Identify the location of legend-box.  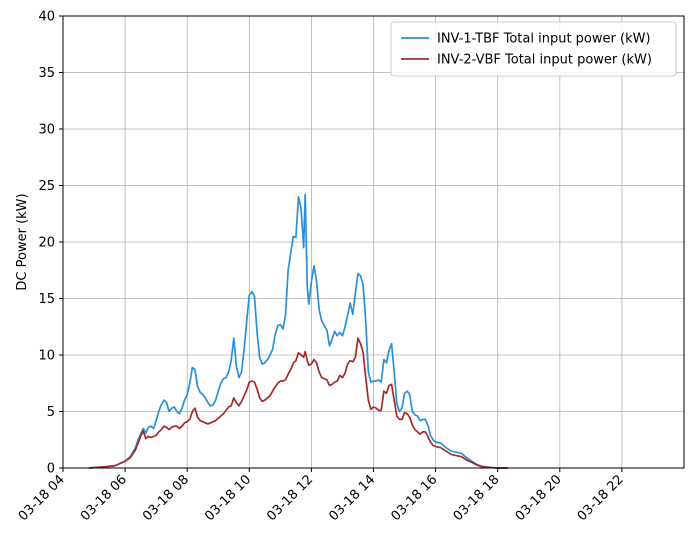
(533, 49).